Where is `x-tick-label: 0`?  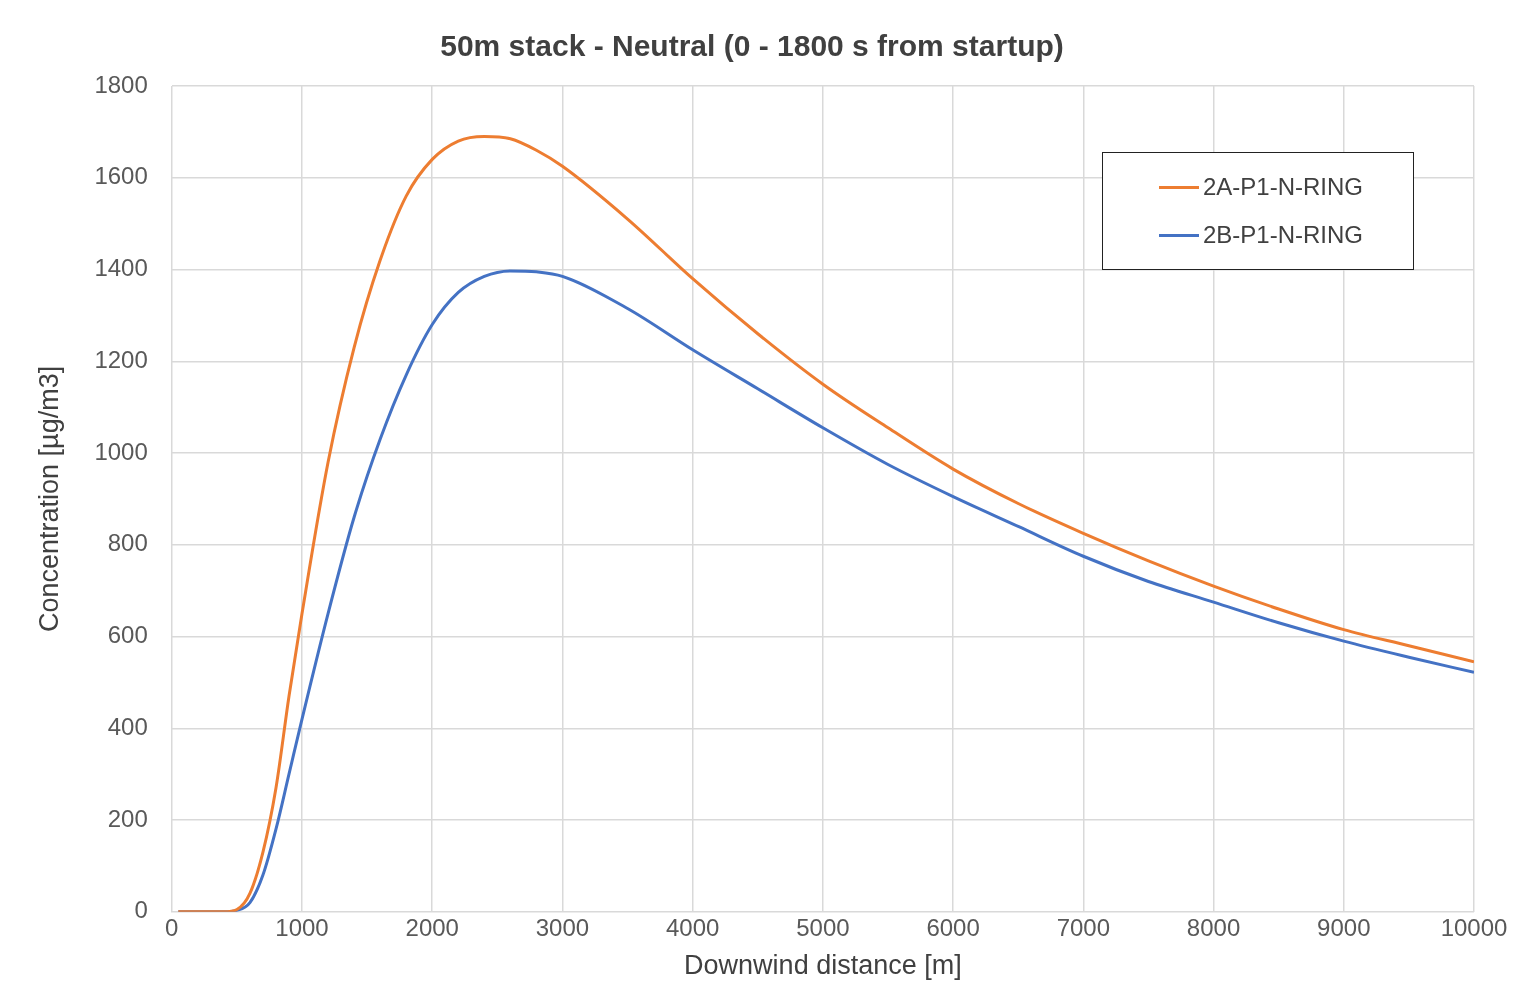
x-tick-label: 0 is located at coordinates (172, 927).